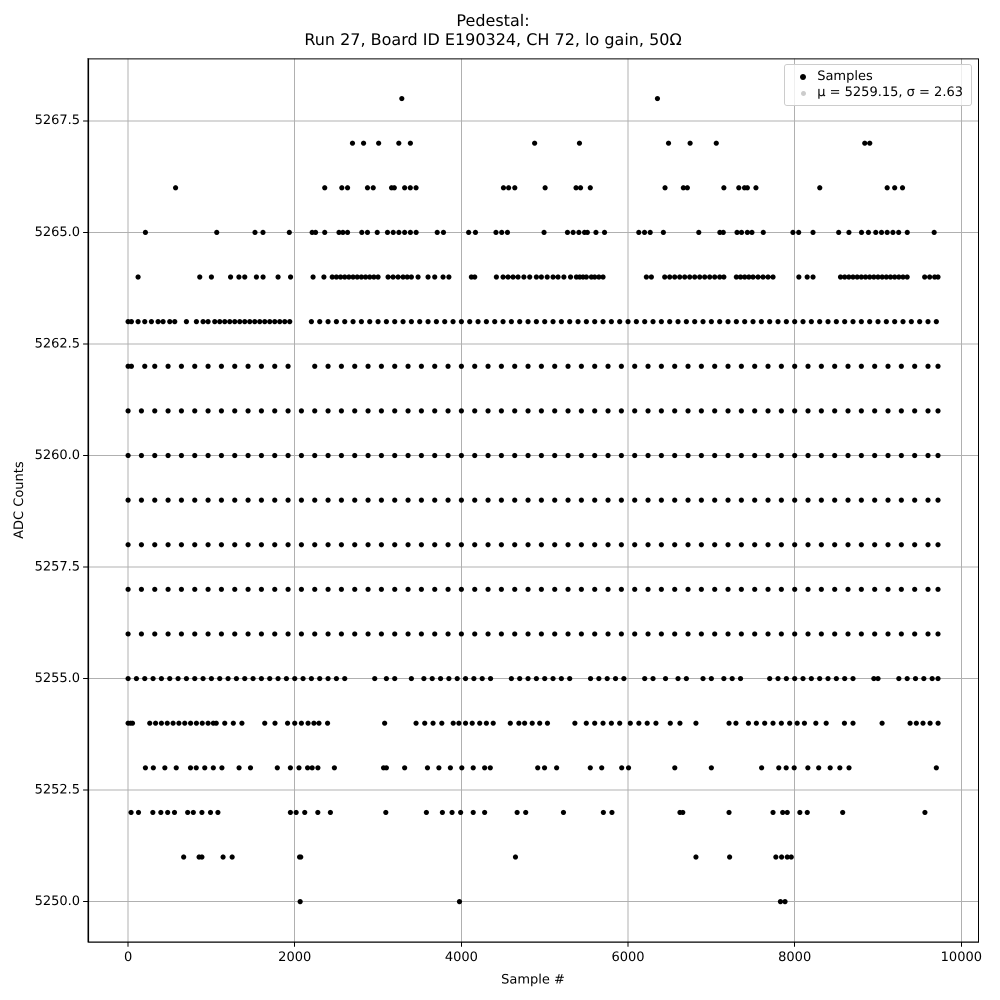 The image size is (1000, 1000). I want to click on y-tick-label: 5265.0, so click(57, 232).